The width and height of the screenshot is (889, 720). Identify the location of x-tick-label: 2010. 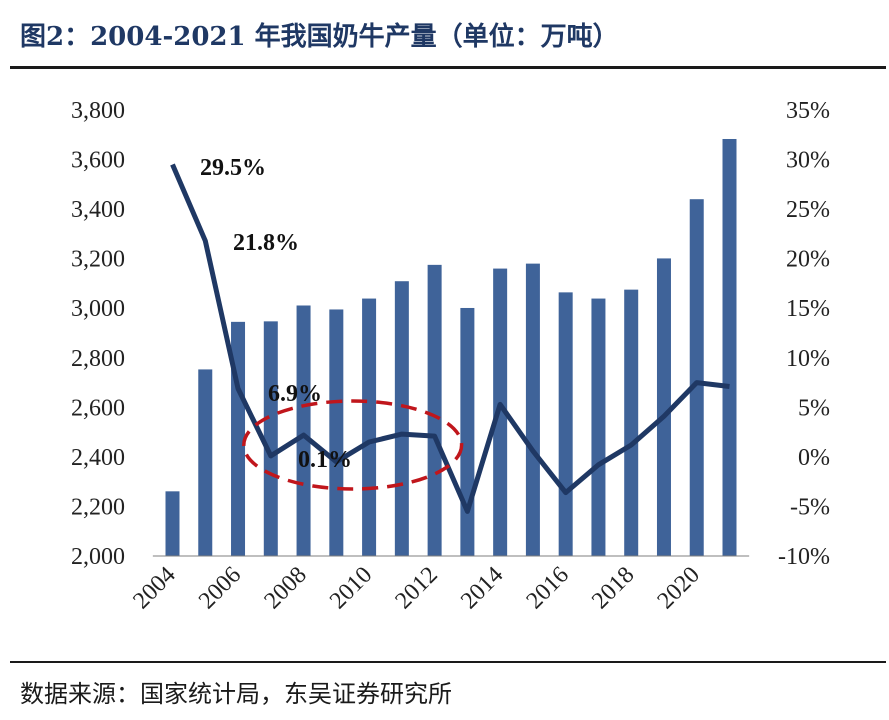
(351, 588).